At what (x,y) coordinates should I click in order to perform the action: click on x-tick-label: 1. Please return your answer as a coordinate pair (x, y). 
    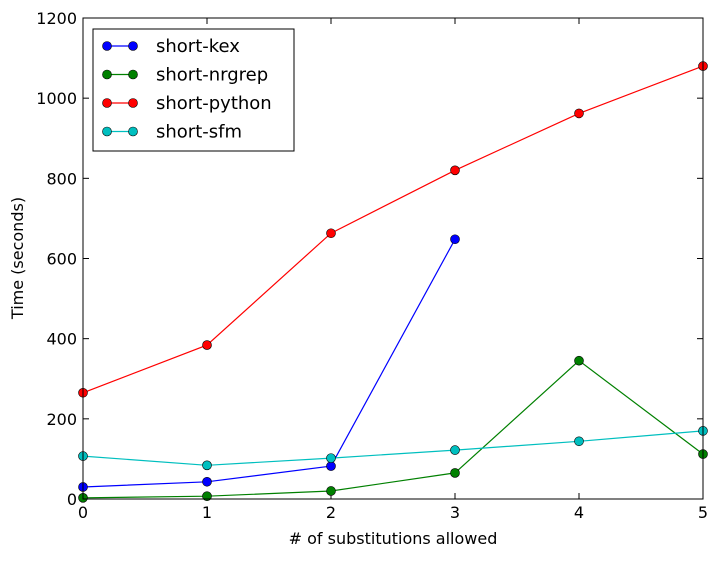
    Looking at the image, I should click on (207, 512).